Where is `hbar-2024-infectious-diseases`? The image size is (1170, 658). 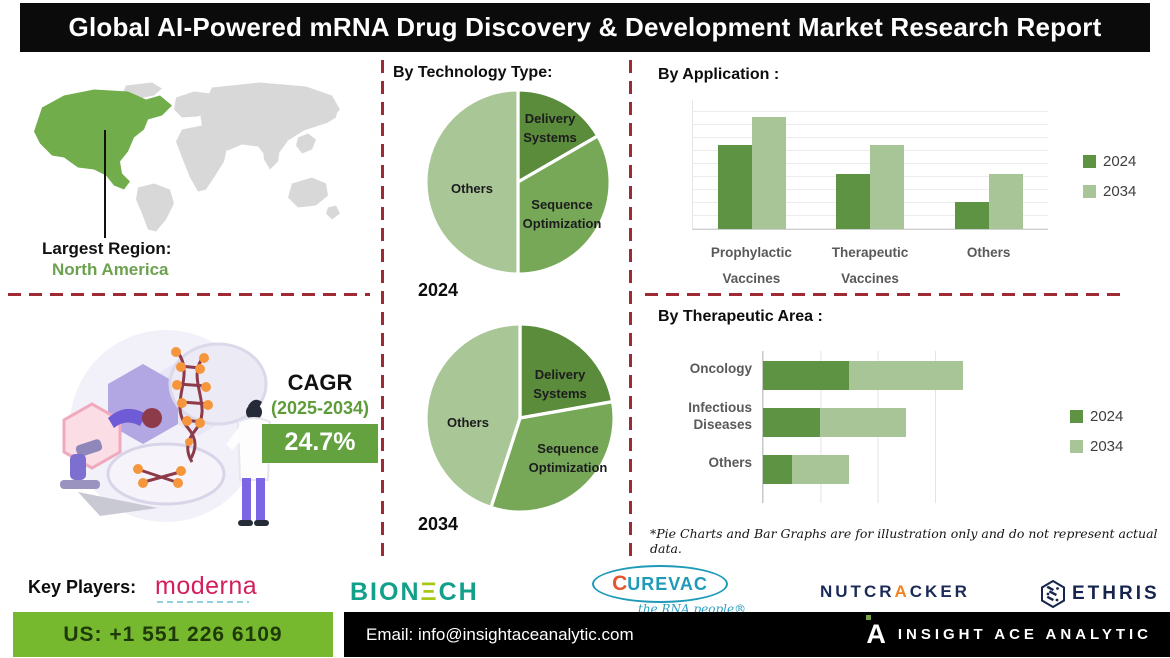
hbar-2024-infectious-diseases is located at coordinates (792, 422).